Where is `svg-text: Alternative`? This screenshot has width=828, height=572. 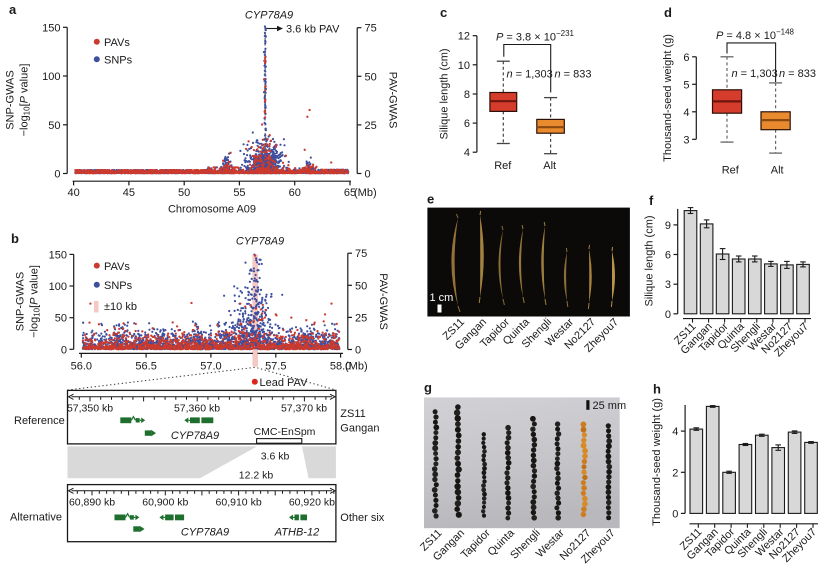 svg-text: Alternative is located at coordinates (36, 518).